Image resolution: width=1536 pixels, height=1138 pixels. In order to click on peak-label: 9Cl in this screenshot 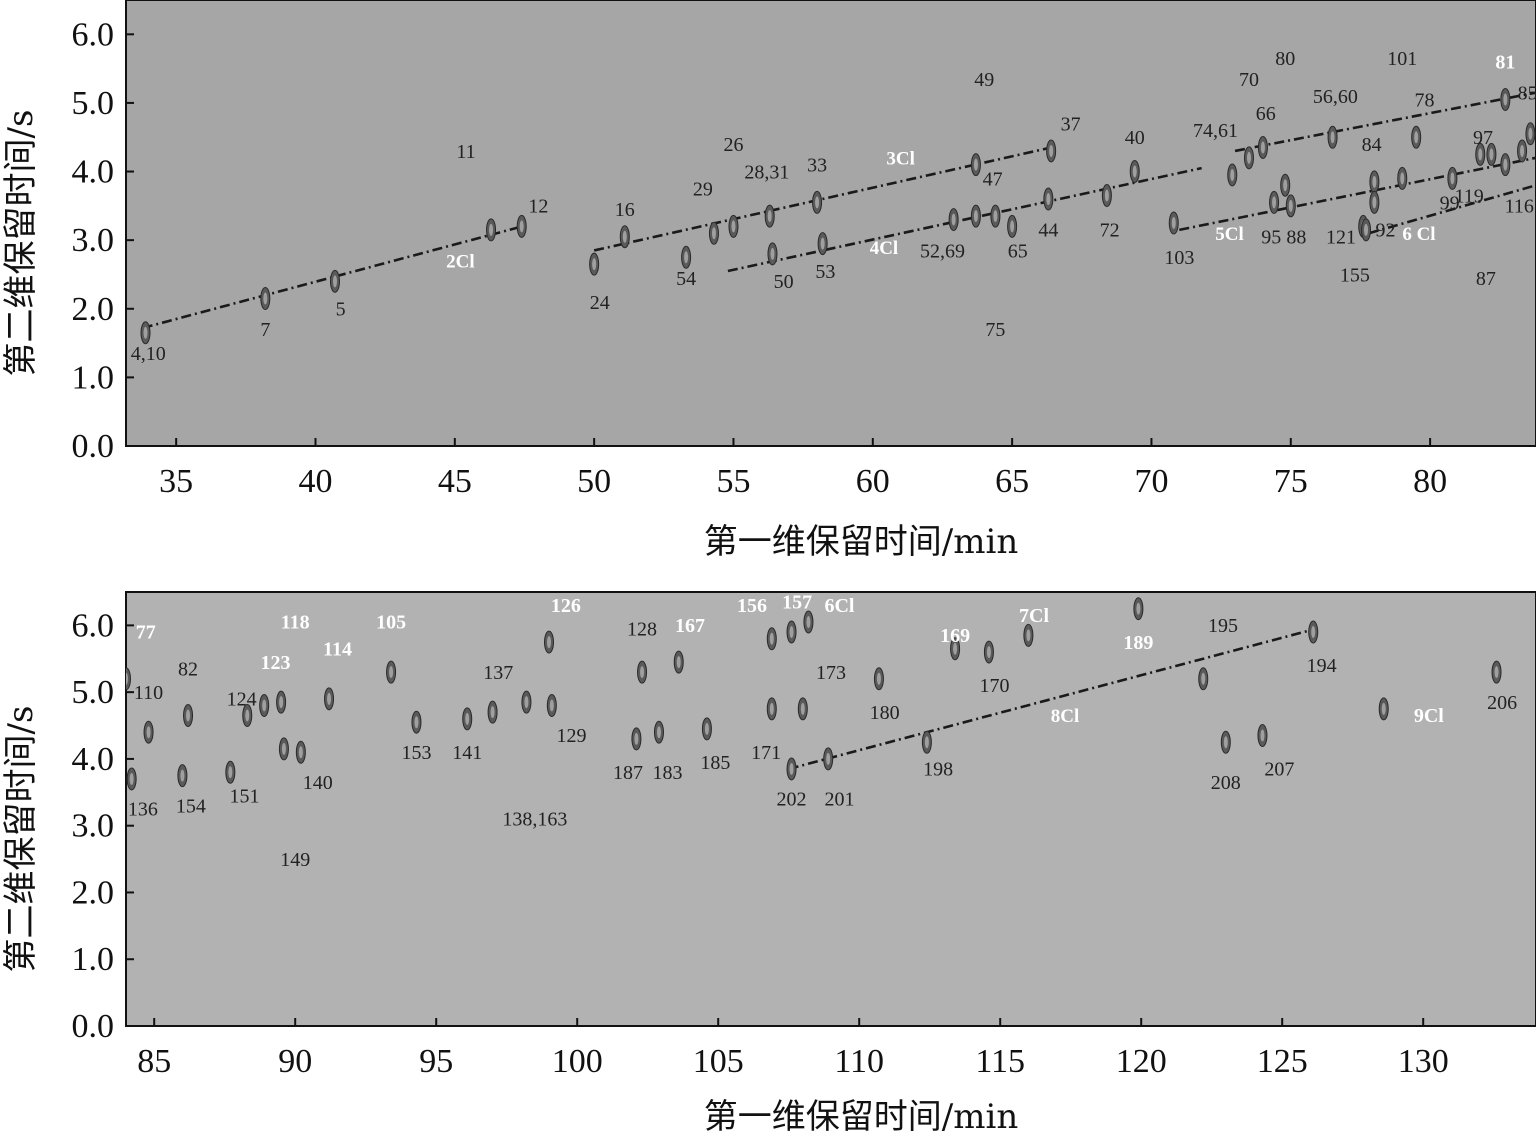, I will do `click(1429, 716)`.